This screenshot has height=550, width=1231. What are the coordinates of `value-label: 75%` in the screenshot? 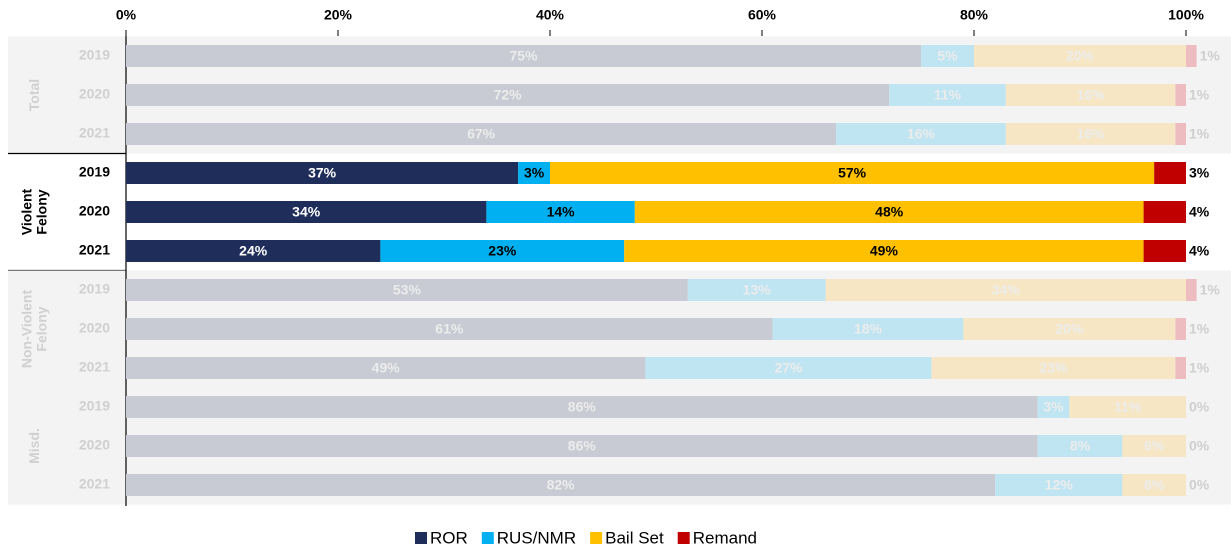 It's located at (523, 56).